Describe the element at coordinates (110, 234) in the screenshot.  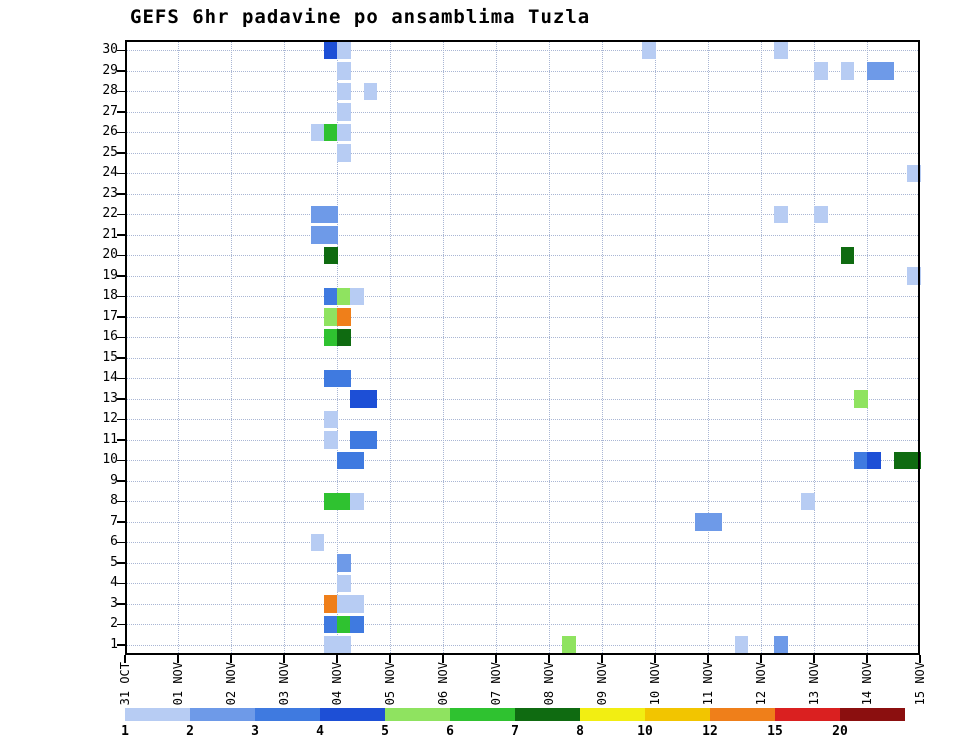
I see `y-axis-label: 21` at that location.